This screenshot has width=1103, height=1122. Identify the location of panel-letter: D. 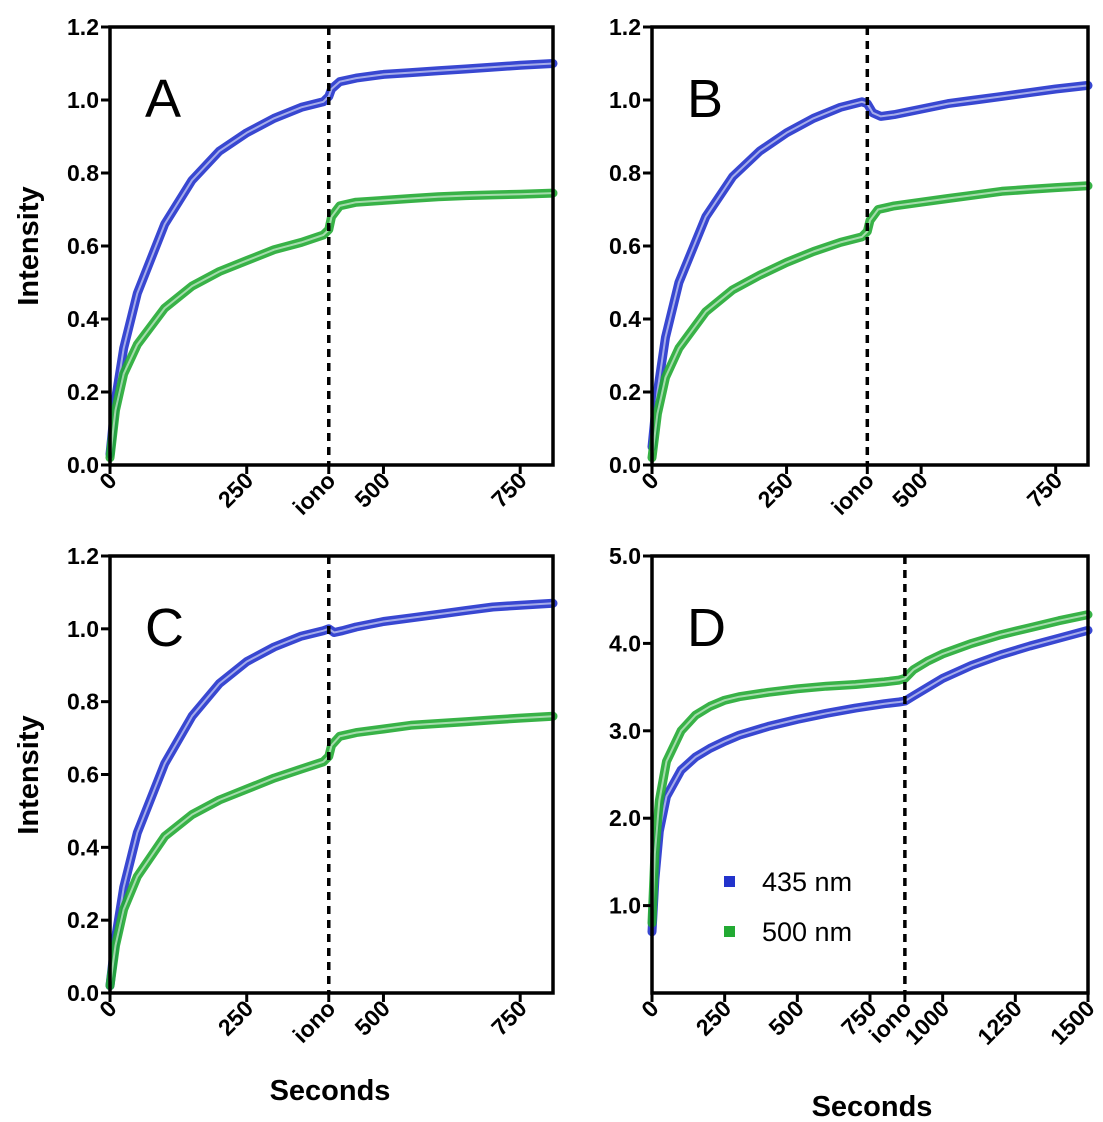
(706, 628).